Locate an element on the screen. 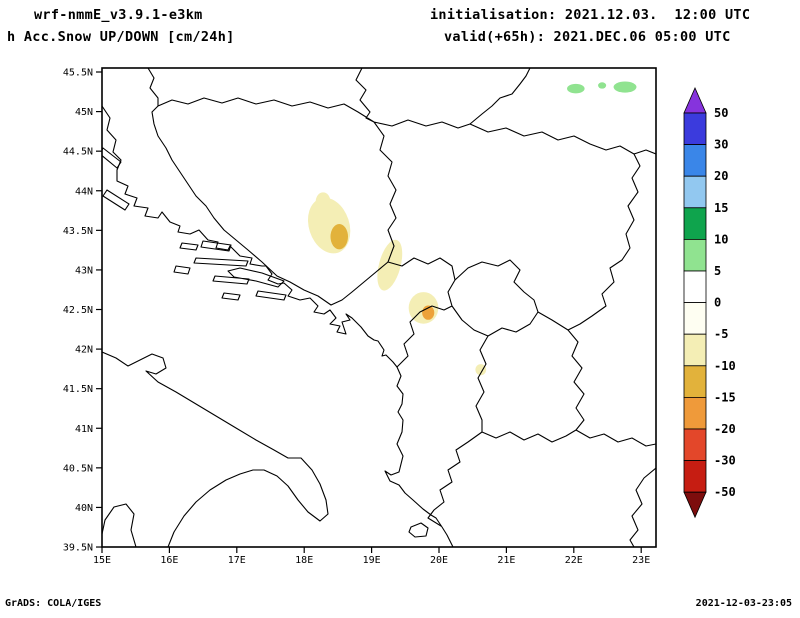 Image resolution: width=800 pixels, height=618 pixels. x-tick-label: 18E is located at coordinates (304, 560).